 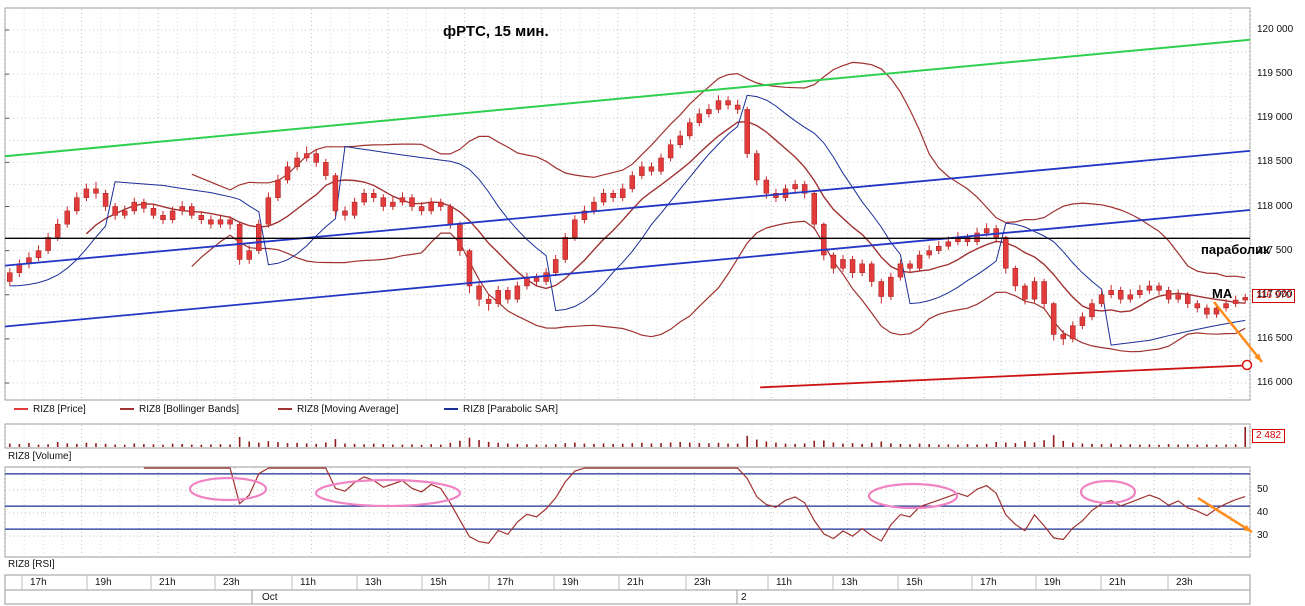 What do you see at coordinates (1263, 535) in the screenshot?
I see `rsi-axis-label: 30` at bounding box center [1263, 535].